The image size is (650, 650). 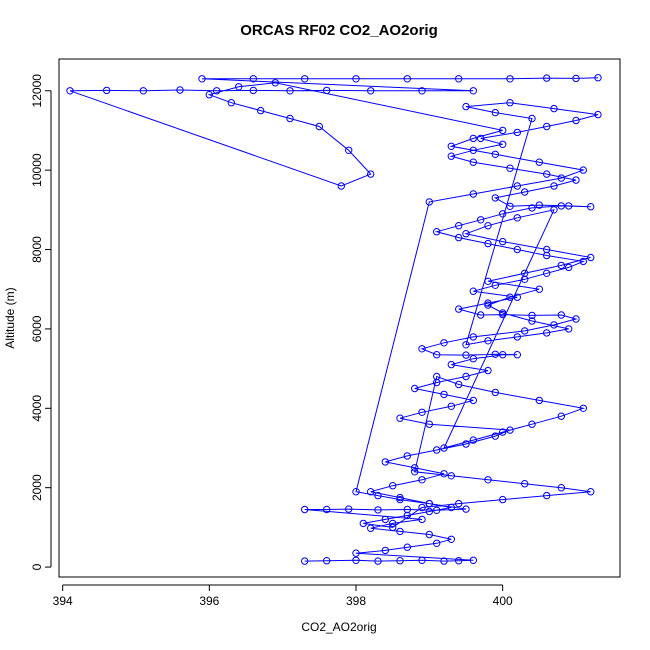 I want to click on y-tick-label: 6000, so click(x=37, y=328).